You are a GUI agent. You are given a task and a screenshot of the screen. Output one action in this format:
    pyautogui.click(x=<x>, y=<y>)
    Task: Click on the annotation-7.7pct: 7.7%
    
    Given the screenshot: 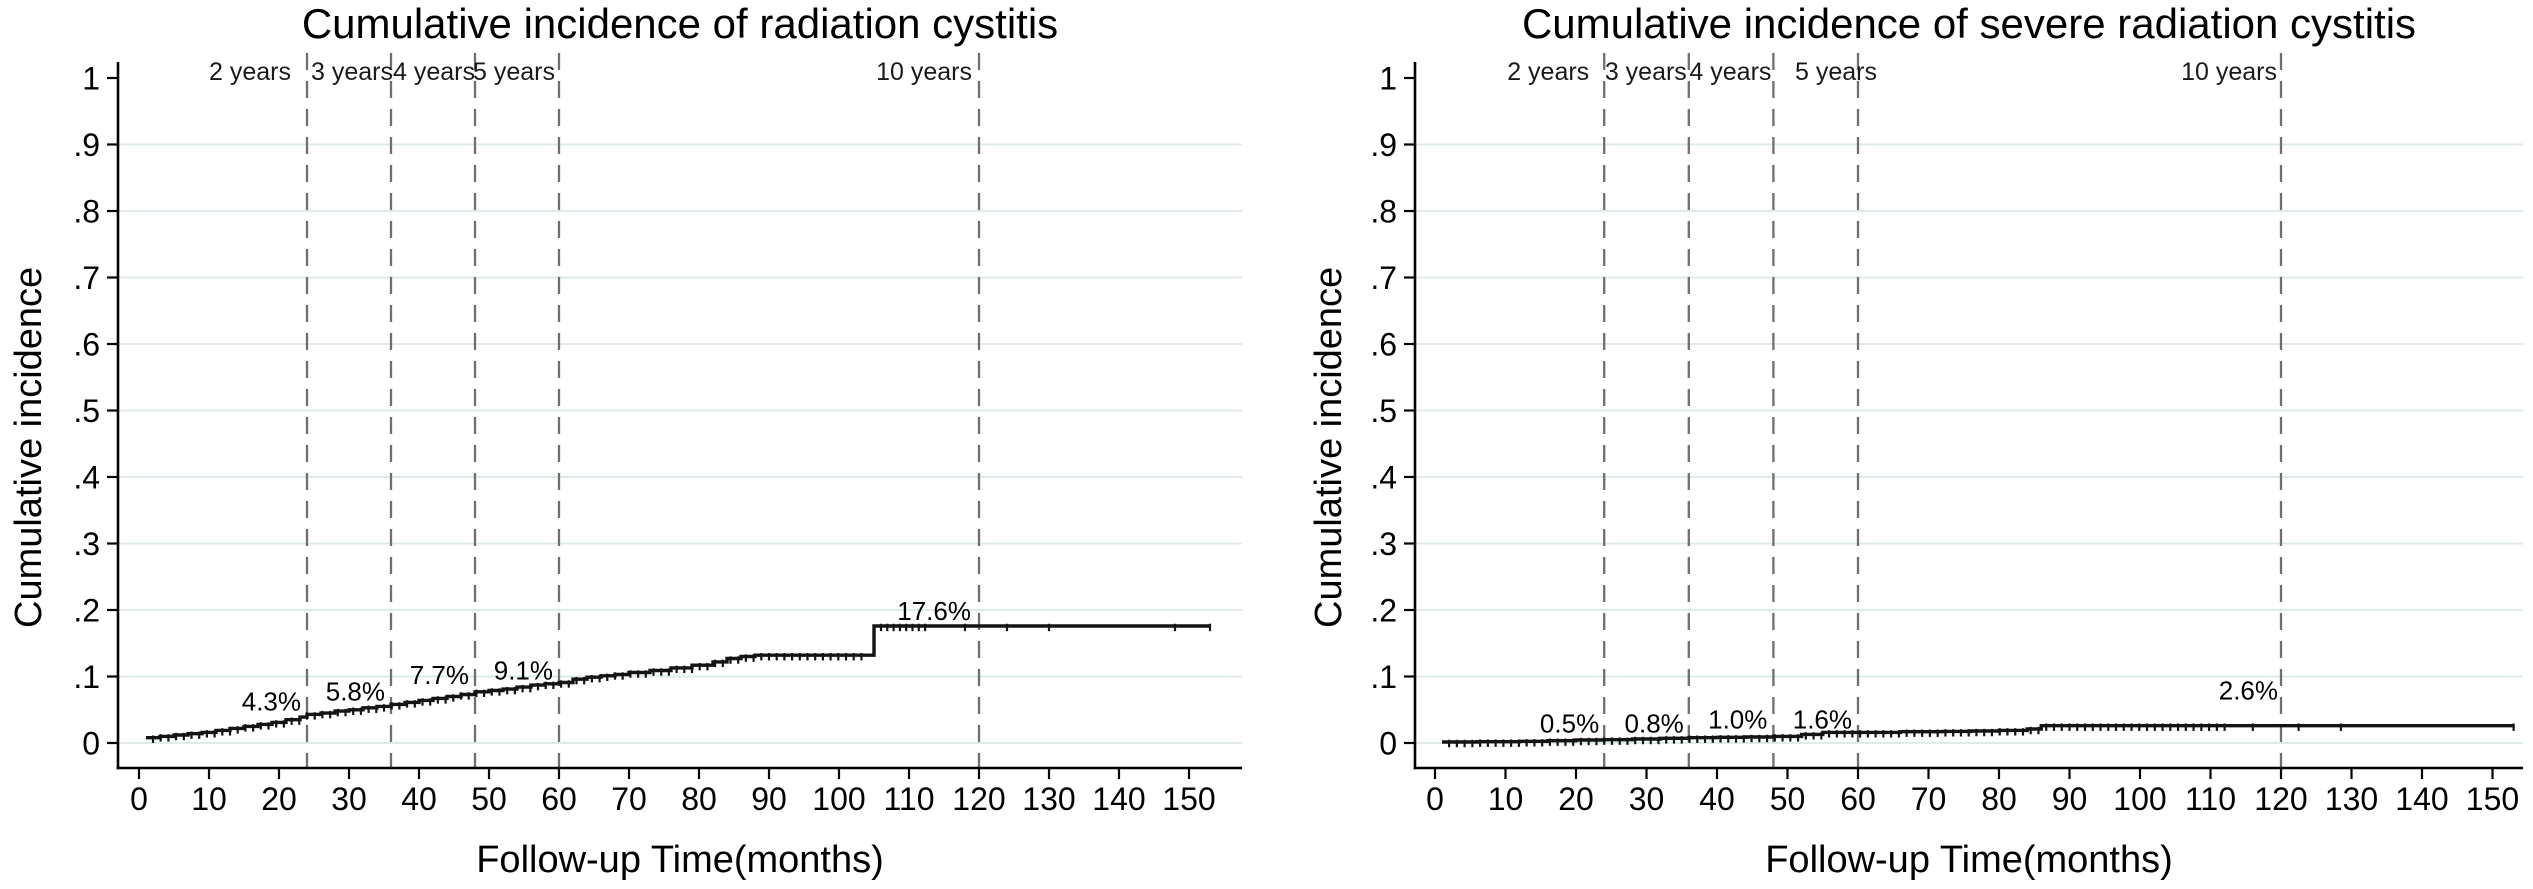 What is the action you would take?
    pyautogui.click(x=439, y=675)
    